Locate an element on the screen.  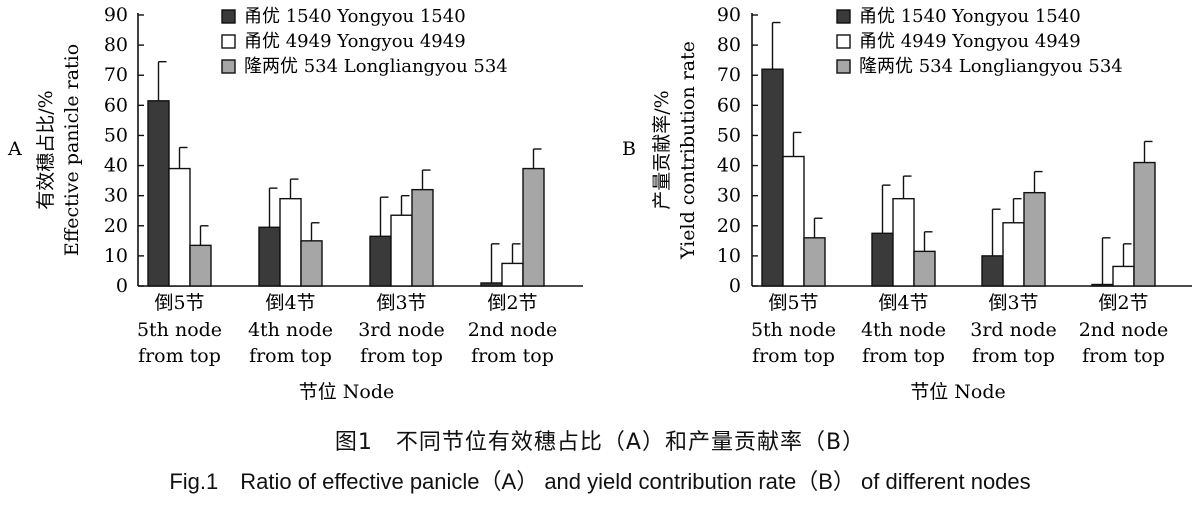
y-axis-label-en: Yield contribution rate is located at coordinates (688, 150).